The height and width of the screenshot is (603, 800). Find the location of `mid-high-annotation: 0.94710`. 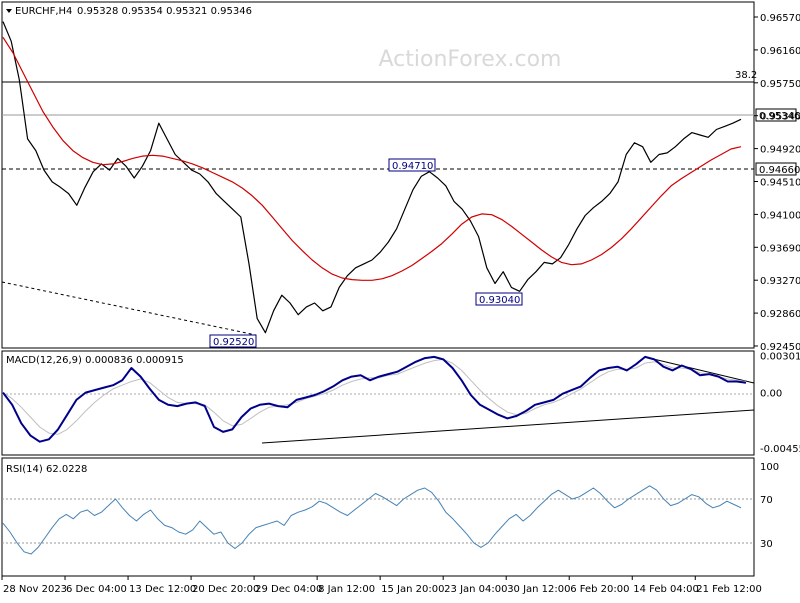

mid-high-annotation: 0.94710 is located at coordinates (412, 165).